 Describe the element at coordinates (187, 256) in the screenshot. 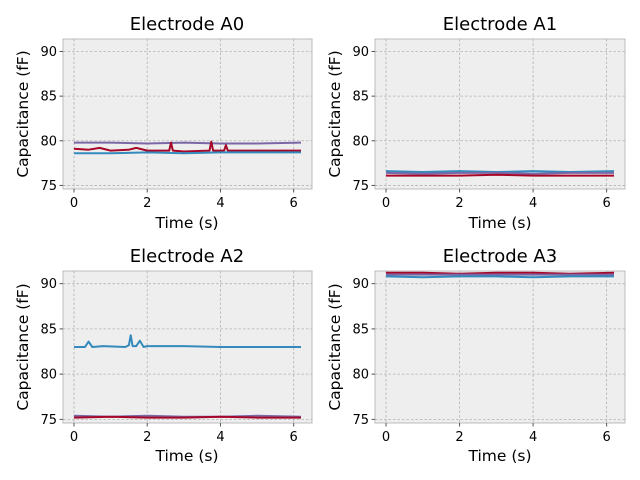

I see `chart-title: Electrode A2` at that location.